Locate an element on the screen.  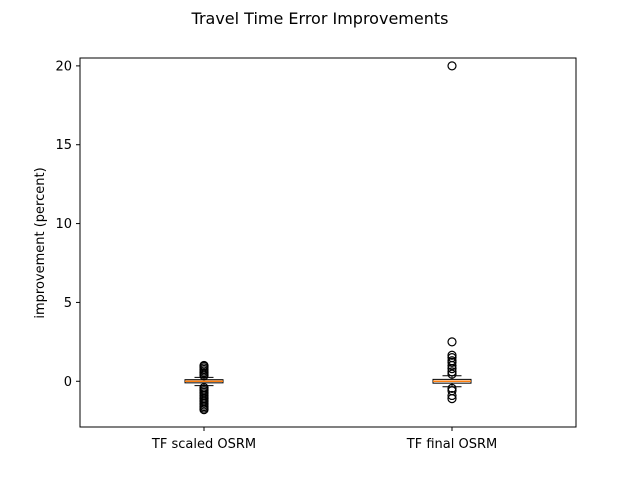
x-tick-label: TF scaled OSRM is located at coordinates (203, 444).